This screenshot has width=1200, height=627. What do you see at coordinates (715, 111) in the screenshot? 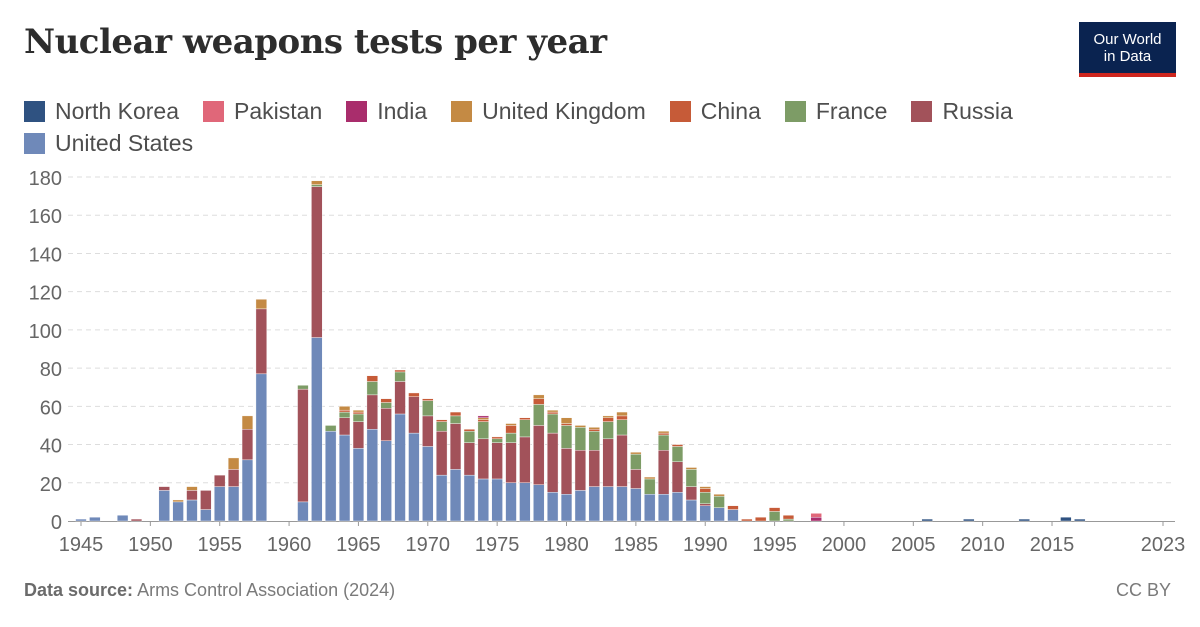
I see `legend-item: China` at bounding box center [715, 111].